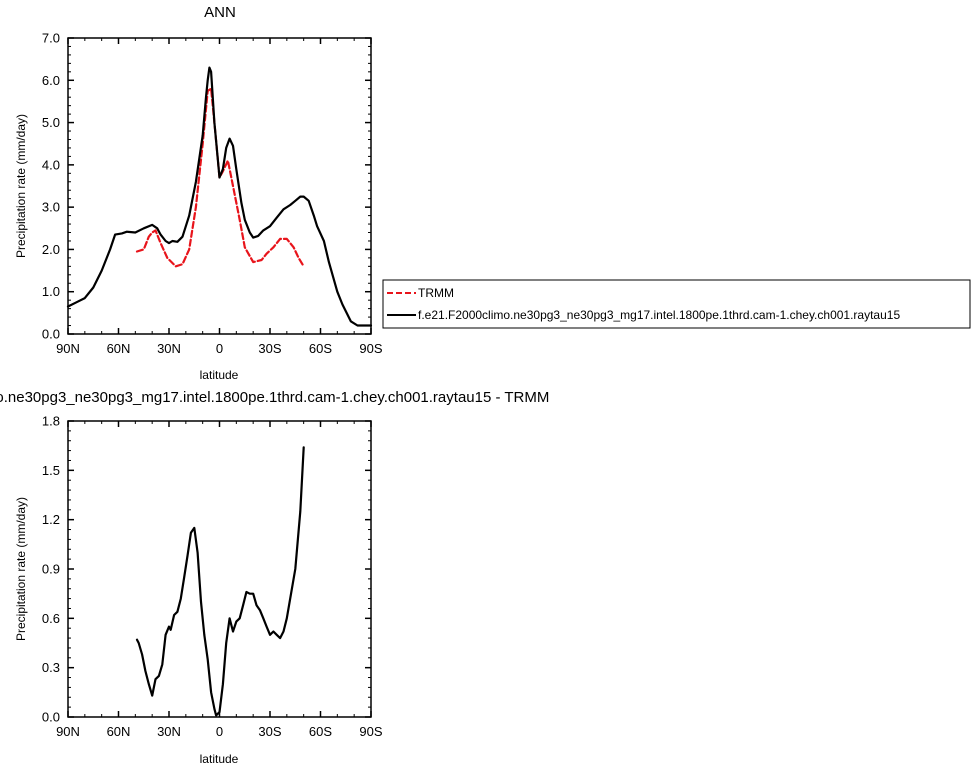 The height and width of the screenshot is (771, 976). I want to click on top-y-axis-label: Precipitation rate (mm/day), so click(21, 186).